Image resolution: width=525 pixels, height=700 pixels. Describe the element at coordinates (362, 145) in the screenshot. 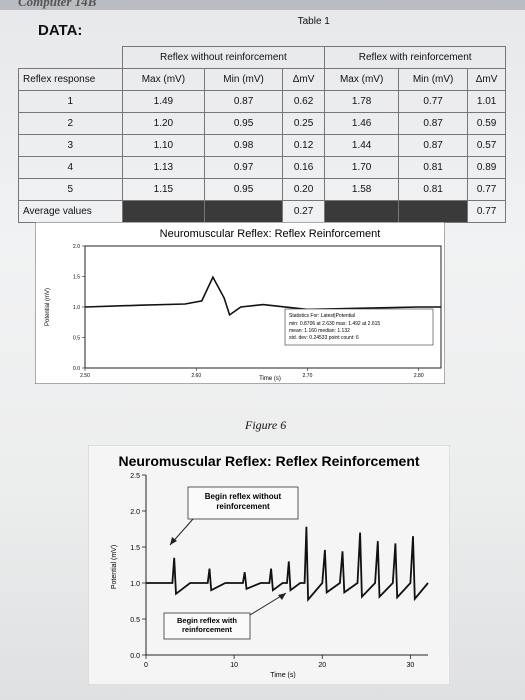

I see `cell-value: 1.44` at that location.